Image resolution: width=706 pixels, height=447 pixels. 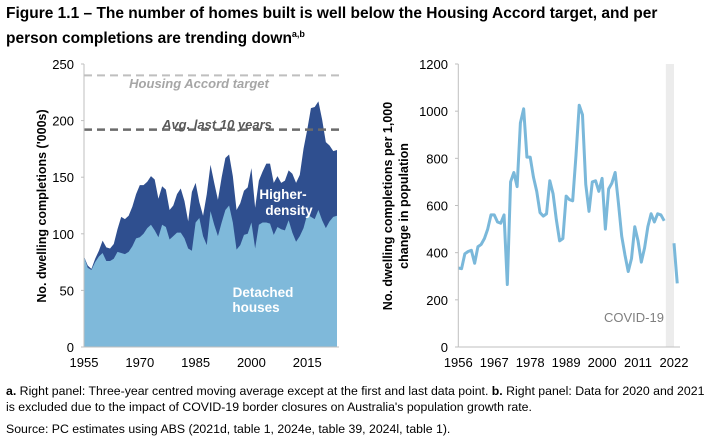 I want to click on housing-accord-label: Housing Accord target, so click(x=199, y=83).